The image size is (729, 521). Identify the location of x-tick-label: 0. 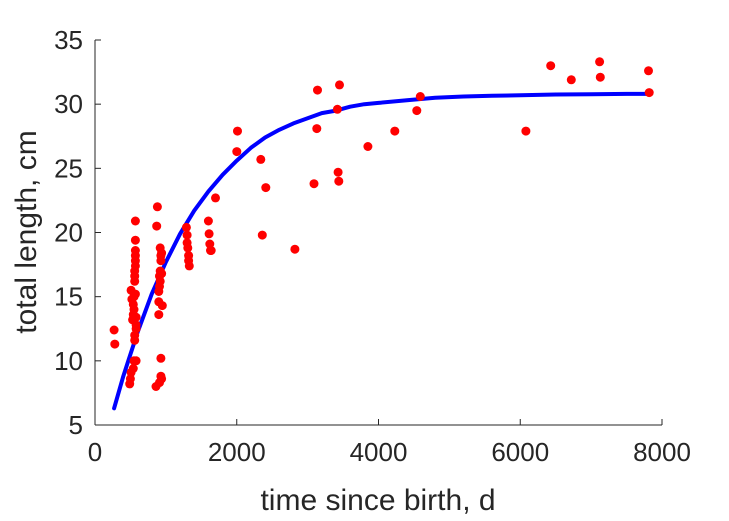
(95, 452).